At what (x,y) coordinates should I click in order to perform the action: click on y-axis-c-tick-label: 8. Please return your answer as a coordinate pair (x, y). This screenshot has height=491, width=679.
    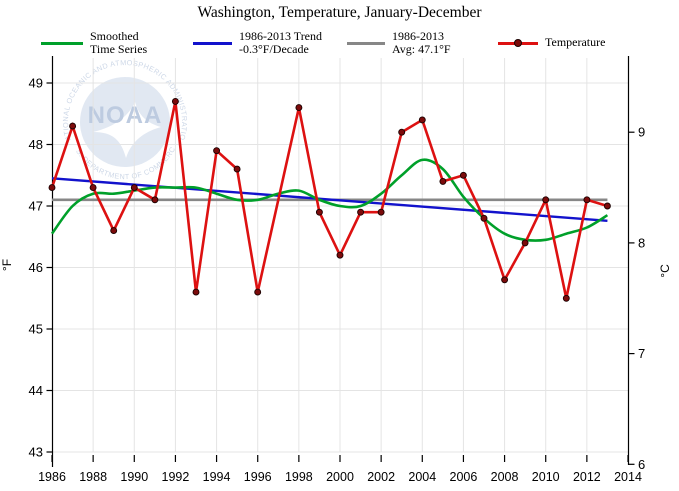
    Looking at the image, I should click on (641, 242).